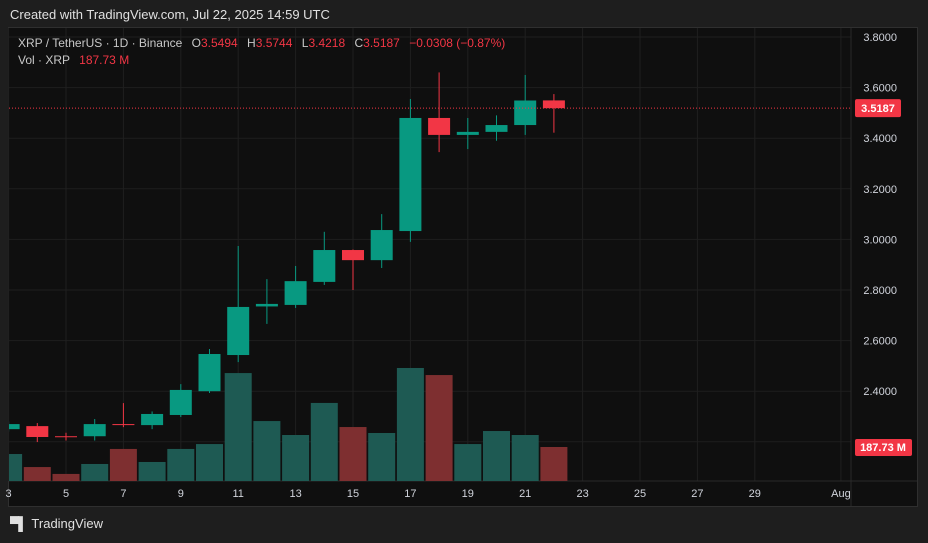  What do you see at coordinates (219, 43) in the screenshot?
I see `open-value: 3.5494` at bounding box center [219, 43].